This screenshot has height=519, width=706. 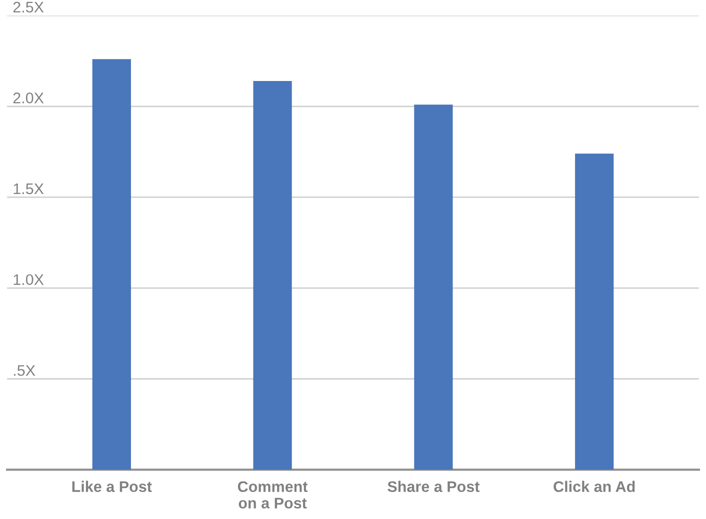 What do you see at coordinates (28, 98) in the screenshot?
I see `y-tick-label: 2.0X` at bounding box center [28, 98].